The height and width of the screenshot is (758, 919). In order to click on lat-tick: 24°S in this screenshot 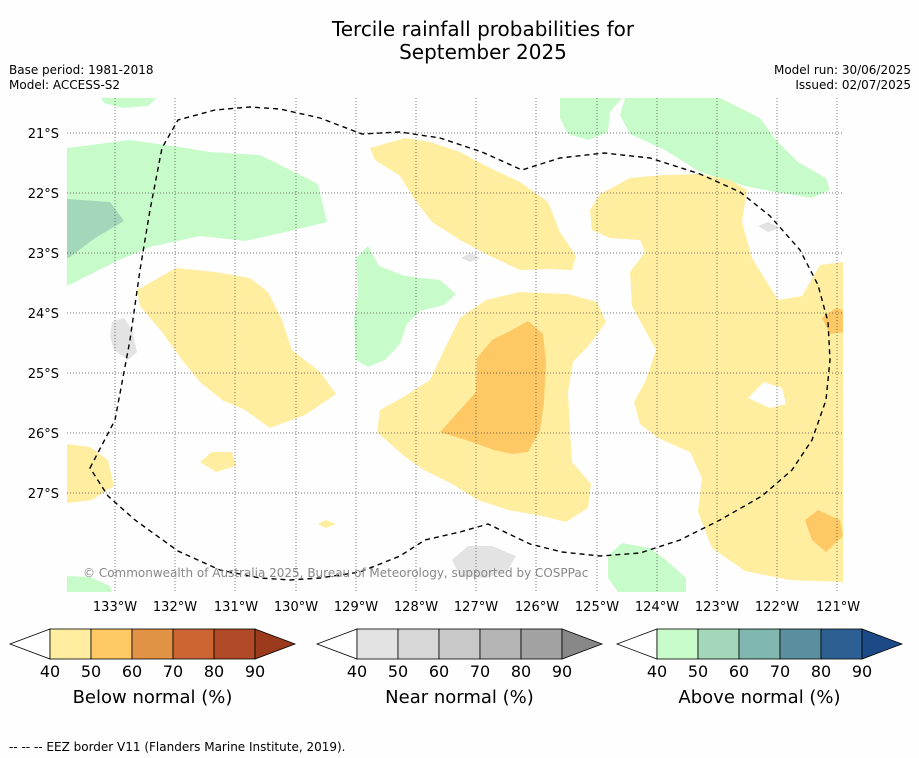, I will do `click(43, 314)`.